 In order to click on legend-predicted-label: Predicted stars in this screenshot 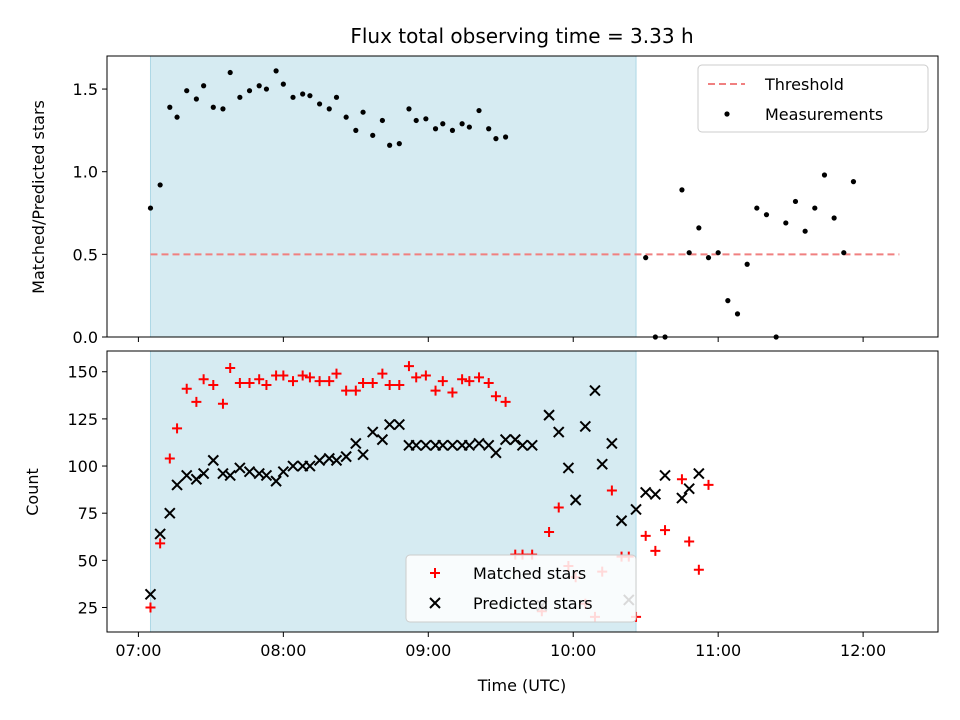, I will do `click(533, 603)`.